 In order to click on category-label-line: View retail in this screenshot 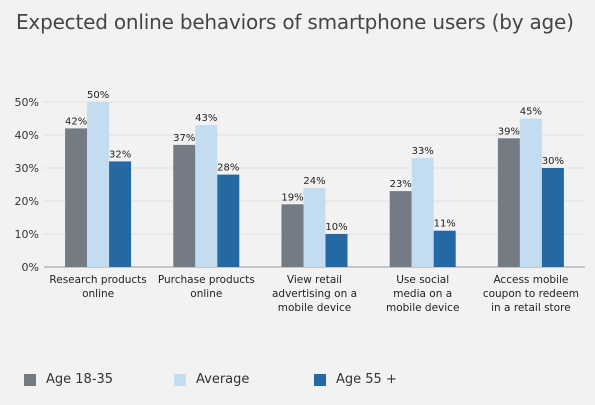, I will do `click(314, 280)`.